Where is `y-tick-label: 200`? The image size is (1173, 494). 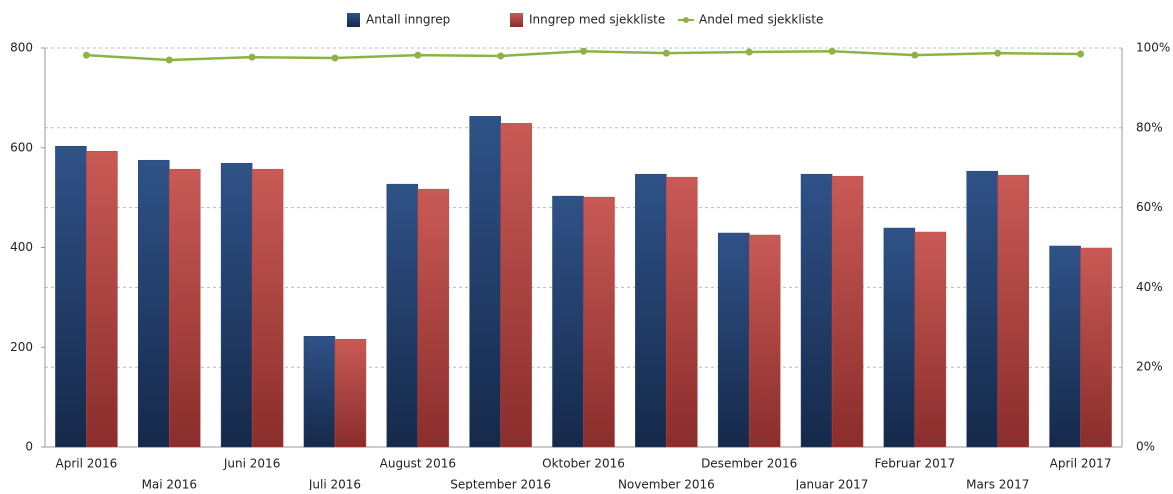
y-tick-label: 200 is located at coordinates (21, 347).